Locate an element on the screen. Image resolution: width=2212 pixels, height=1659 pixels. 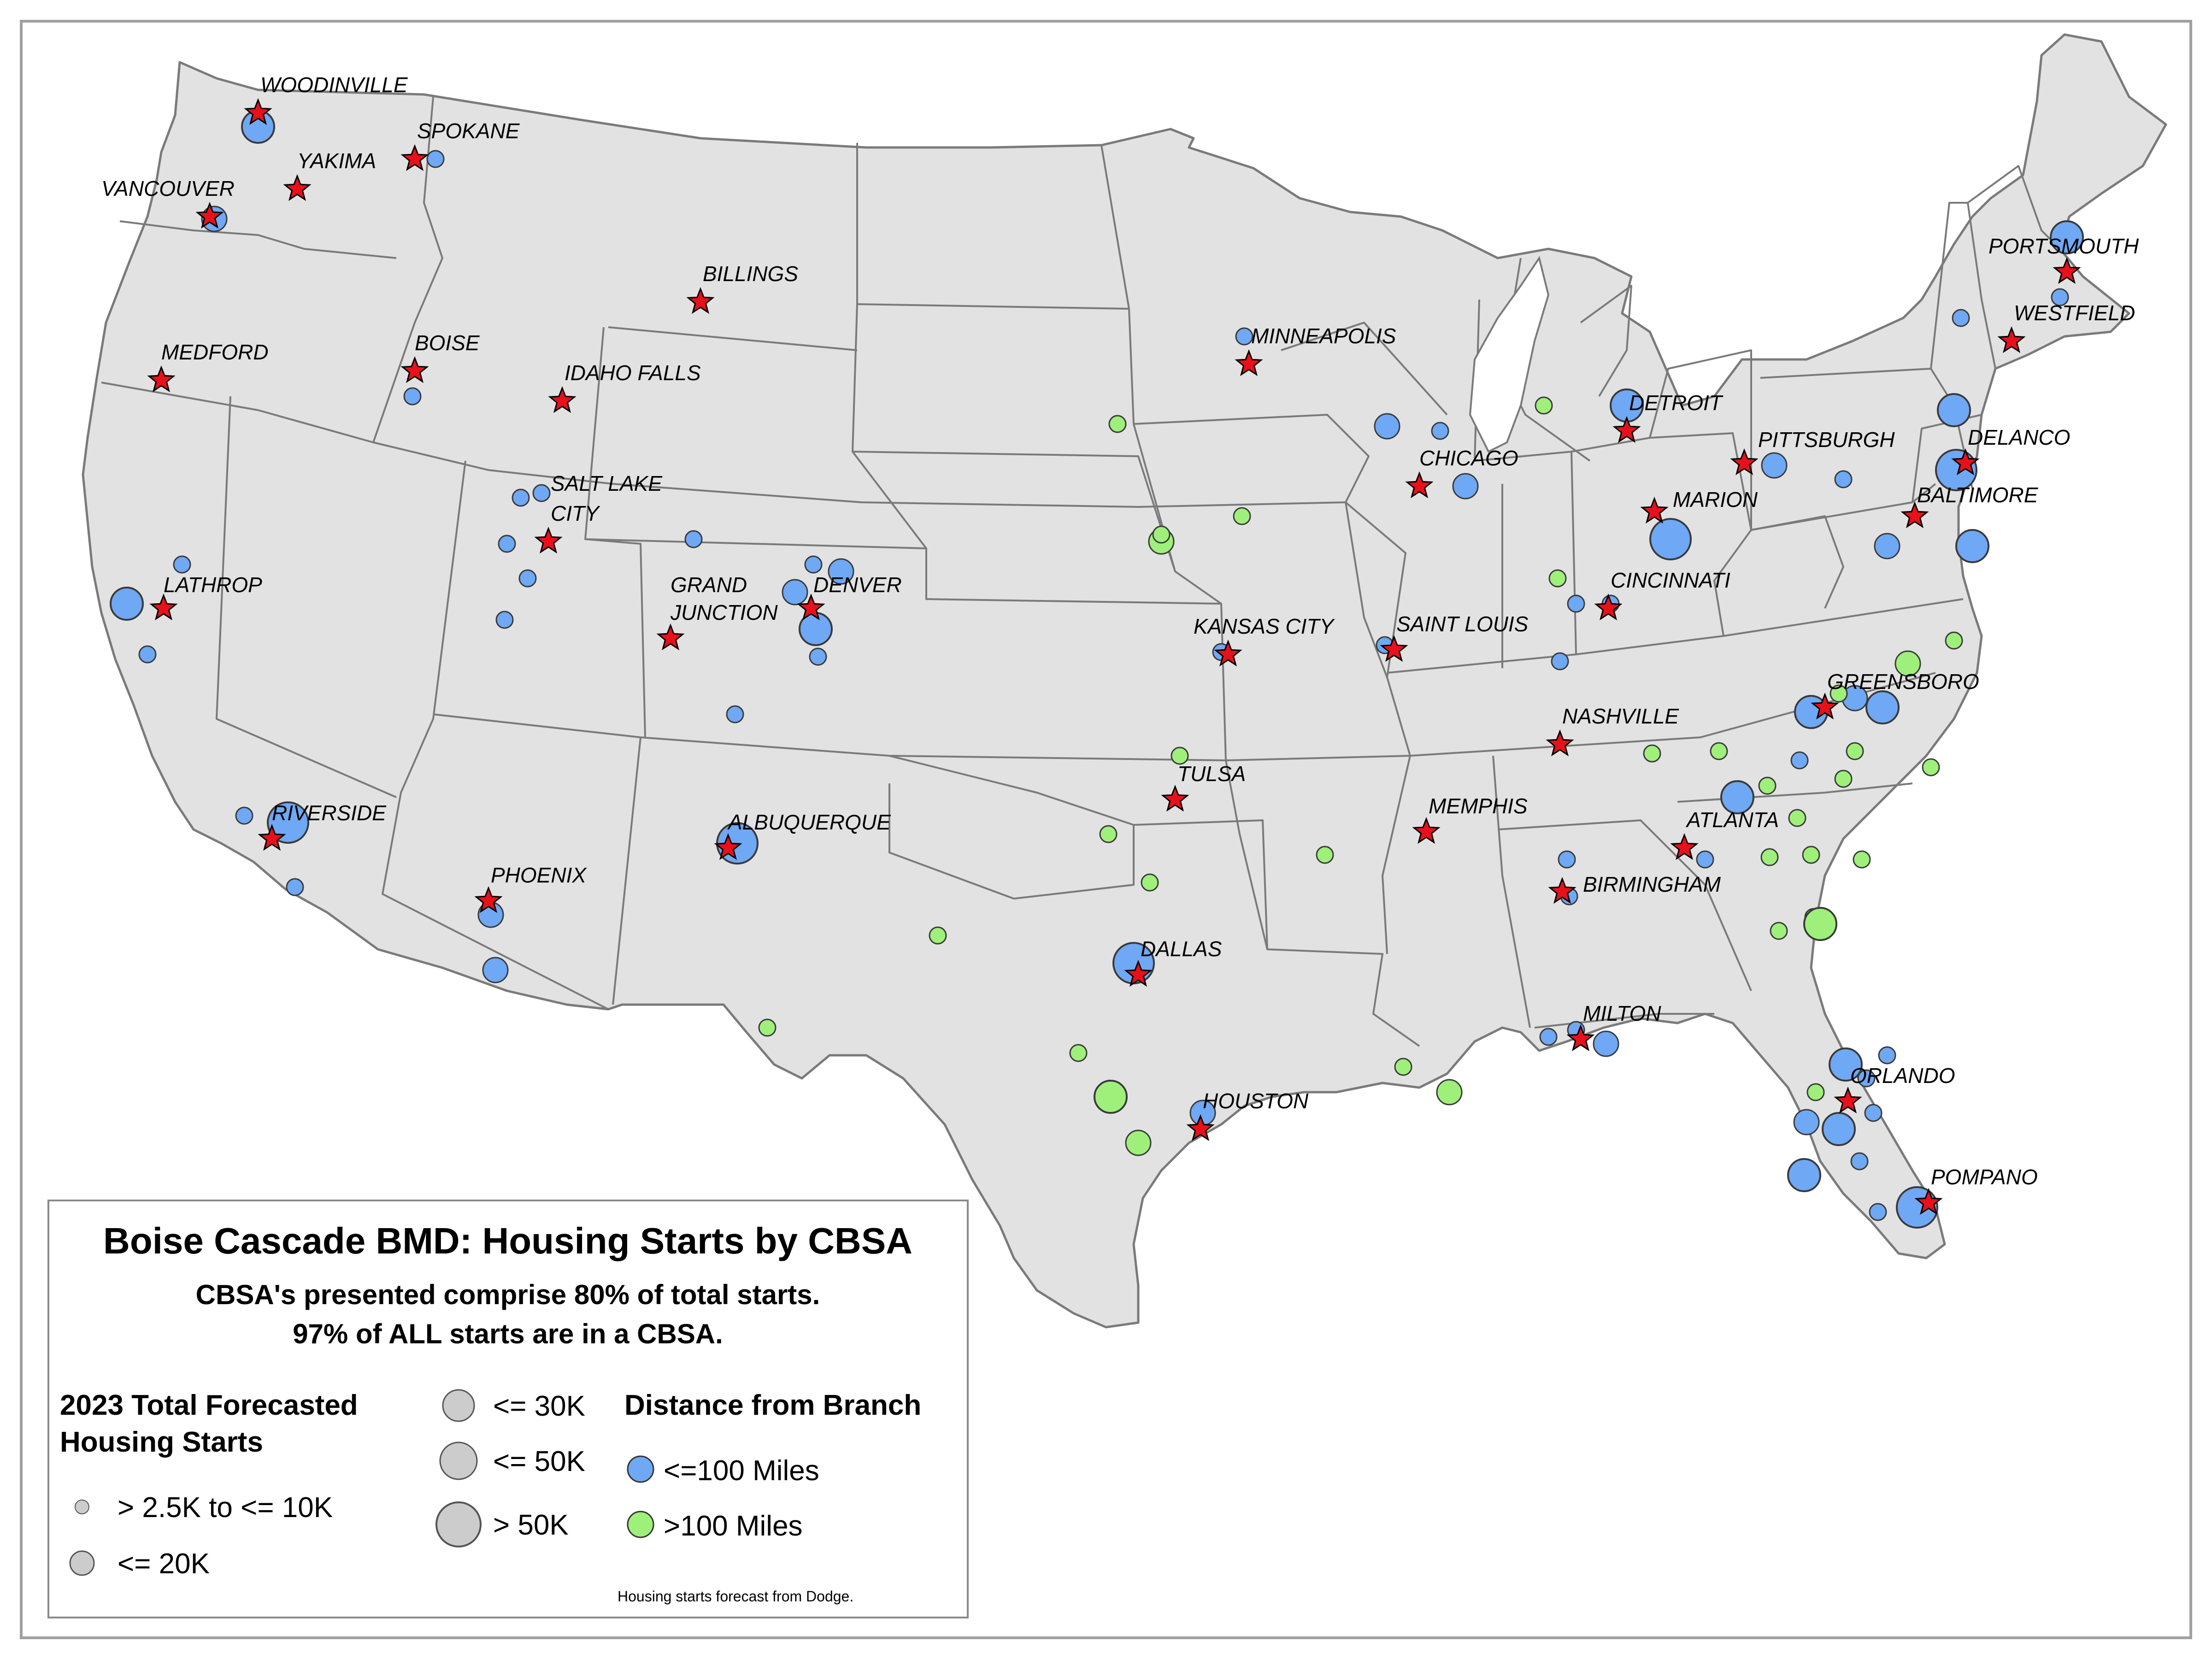
branch-label: SALT LAKE is located at coordinates (607, 483).